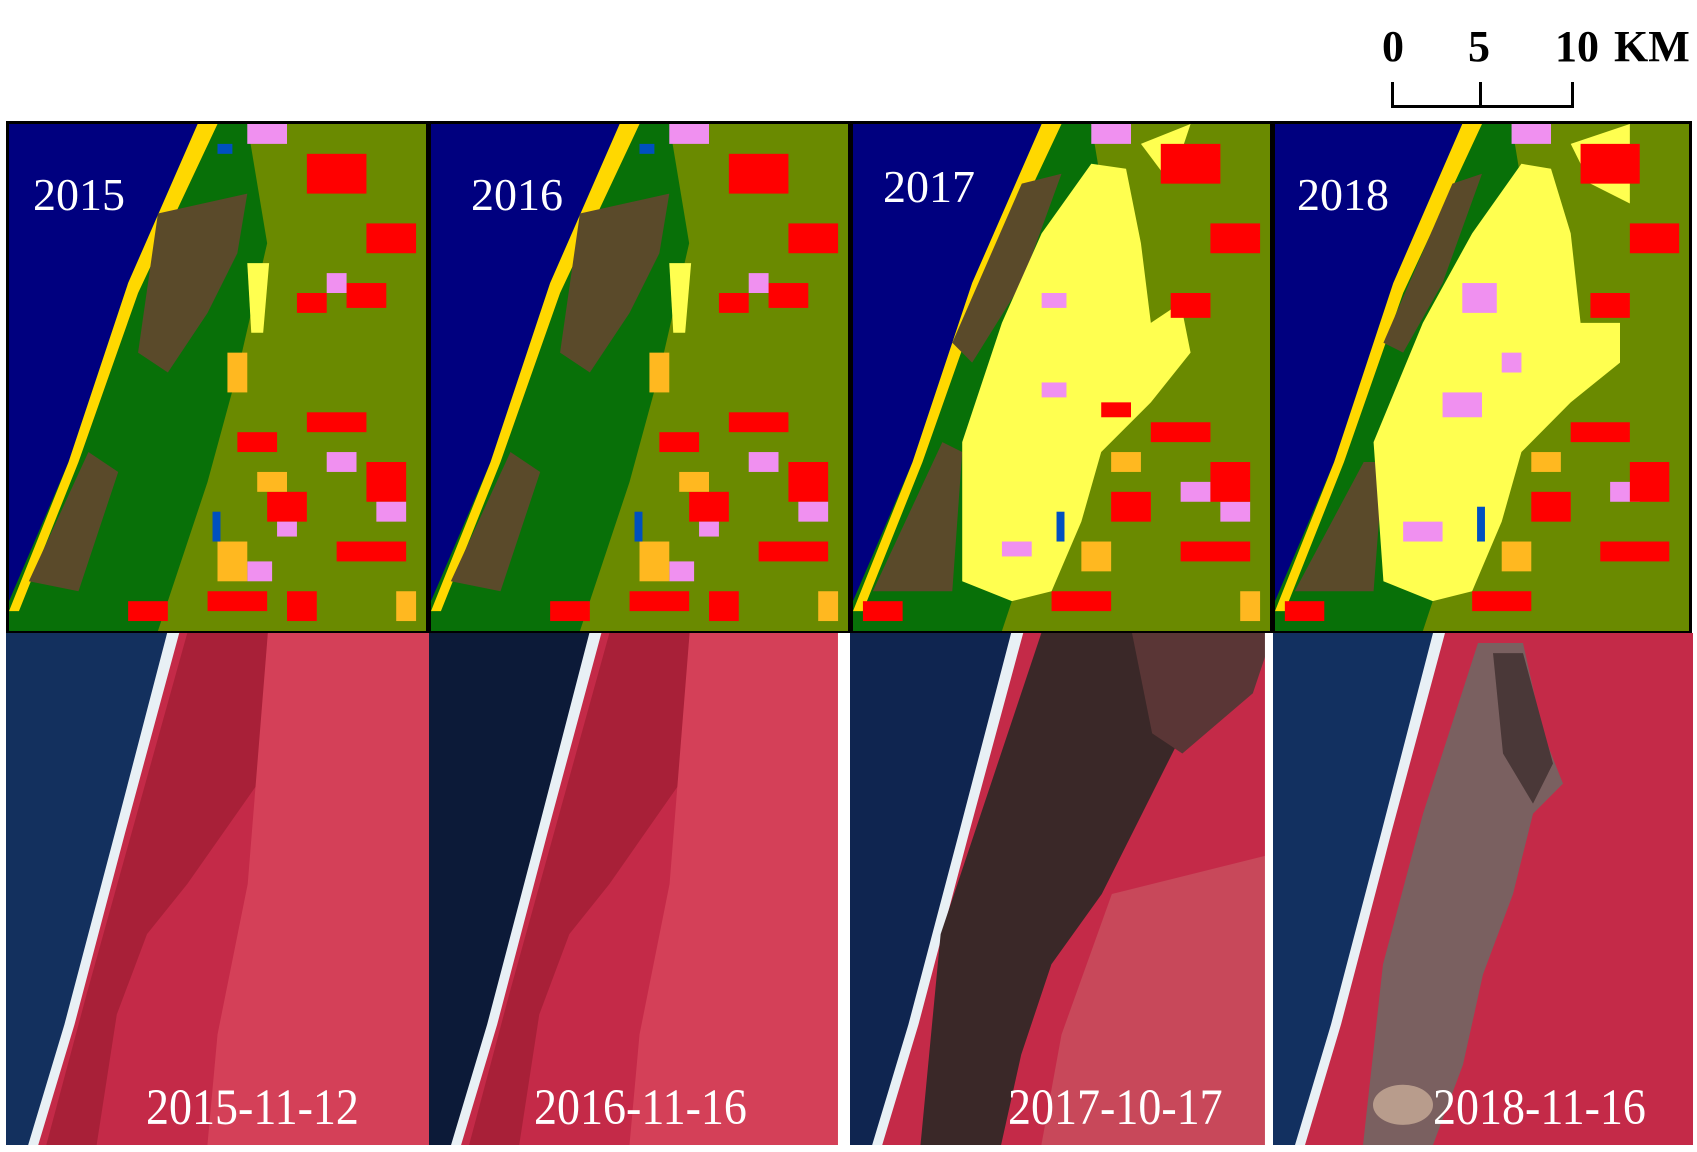  Describe the element at coordinates (1479, 46) in the screenshot. I see `scale-tick-5: 5` at that location.